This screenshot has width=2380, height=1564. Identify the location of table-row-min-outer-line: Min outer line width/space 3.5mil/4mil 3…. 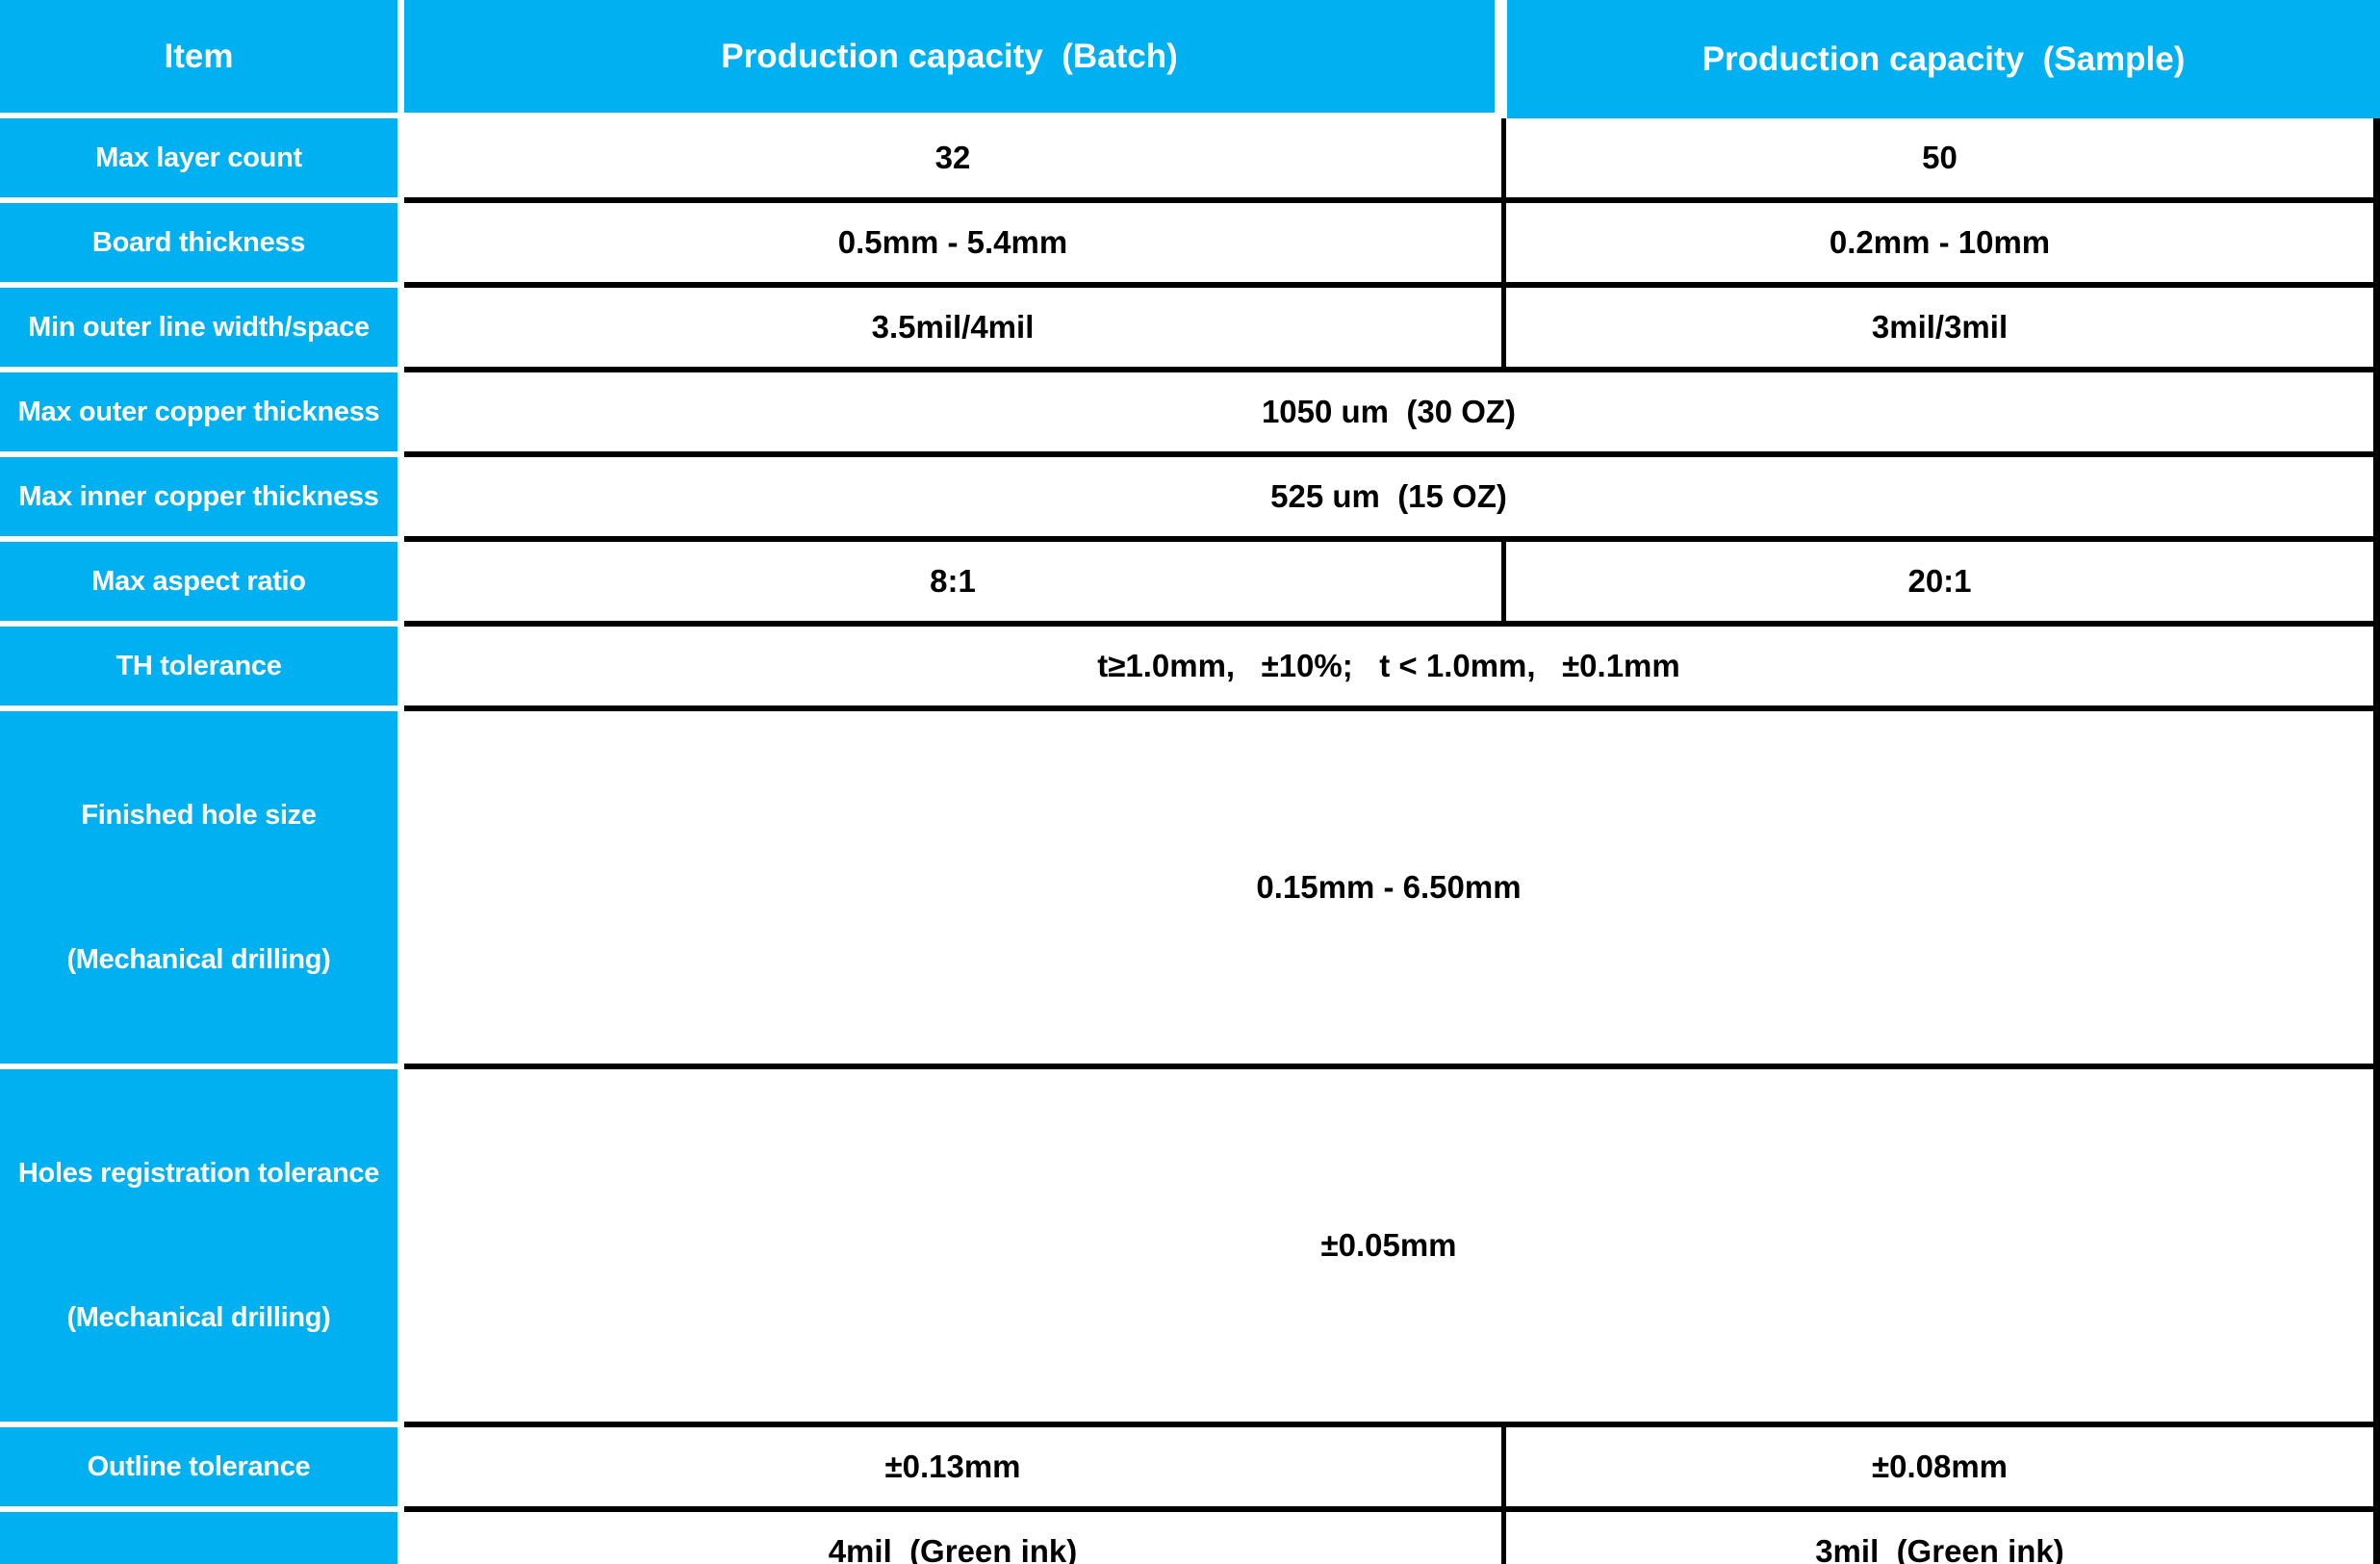
(1190, 330).